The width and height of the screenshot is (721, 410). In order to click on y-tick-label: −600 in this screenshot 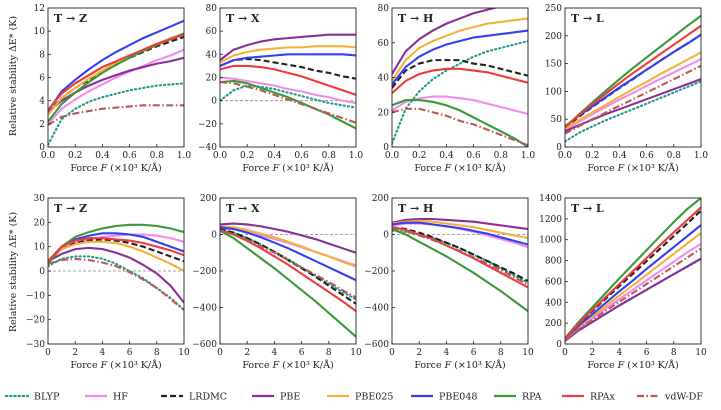, I will do `click(204, 345)`.